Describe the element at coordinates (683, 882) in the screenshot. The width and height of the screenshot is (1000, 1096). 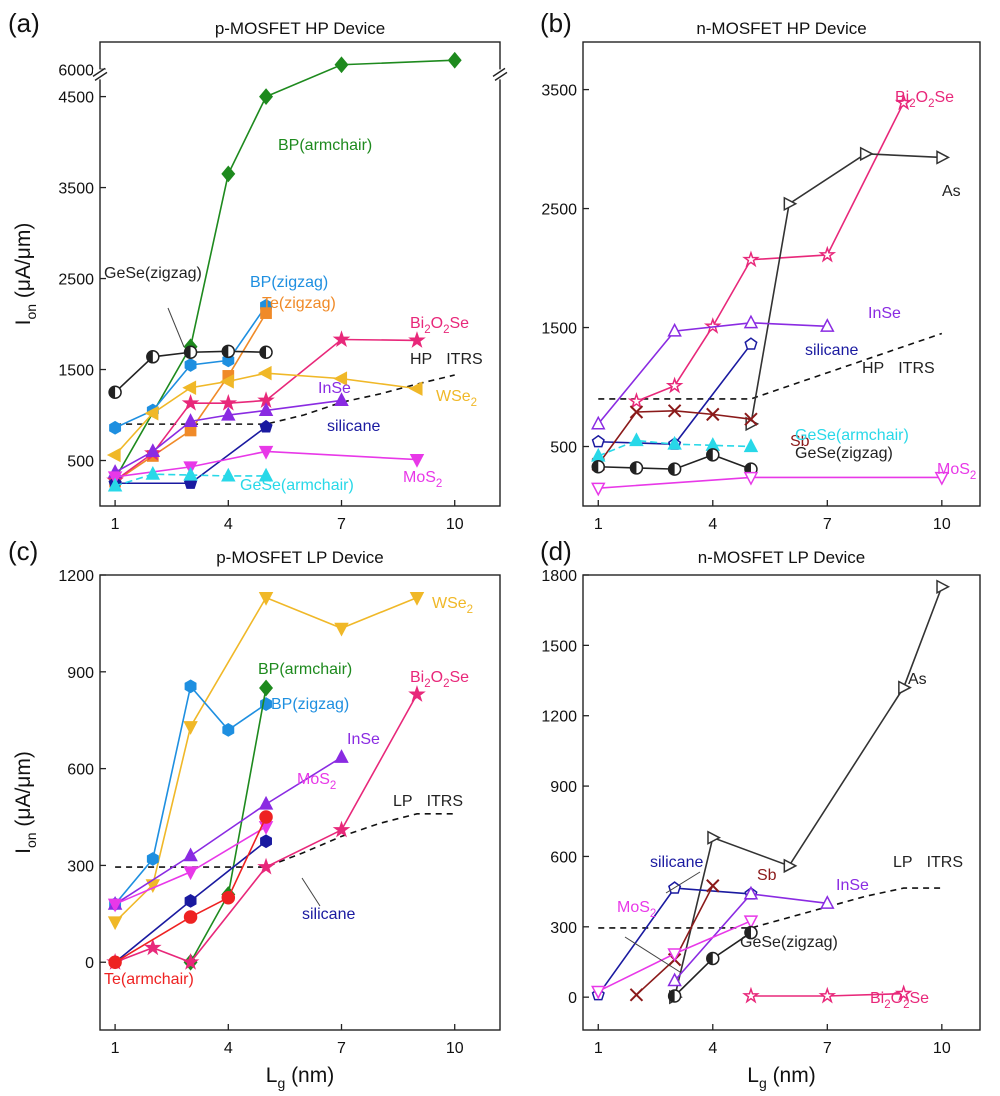
I see `annotation-leader-line` at that location.